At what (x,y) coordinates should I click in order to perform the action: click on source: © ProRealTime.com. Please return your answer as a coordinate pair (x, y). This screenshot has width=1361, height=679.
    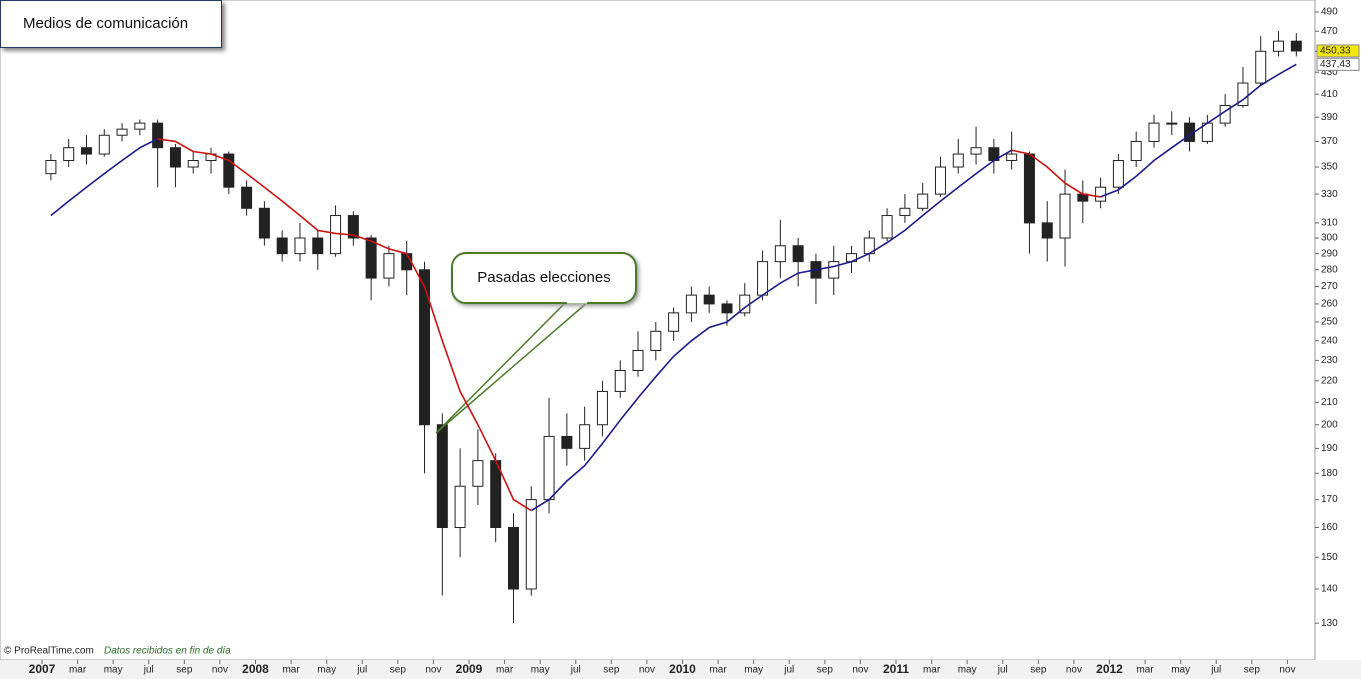
    Looking at the image, I should click on (49, 651).